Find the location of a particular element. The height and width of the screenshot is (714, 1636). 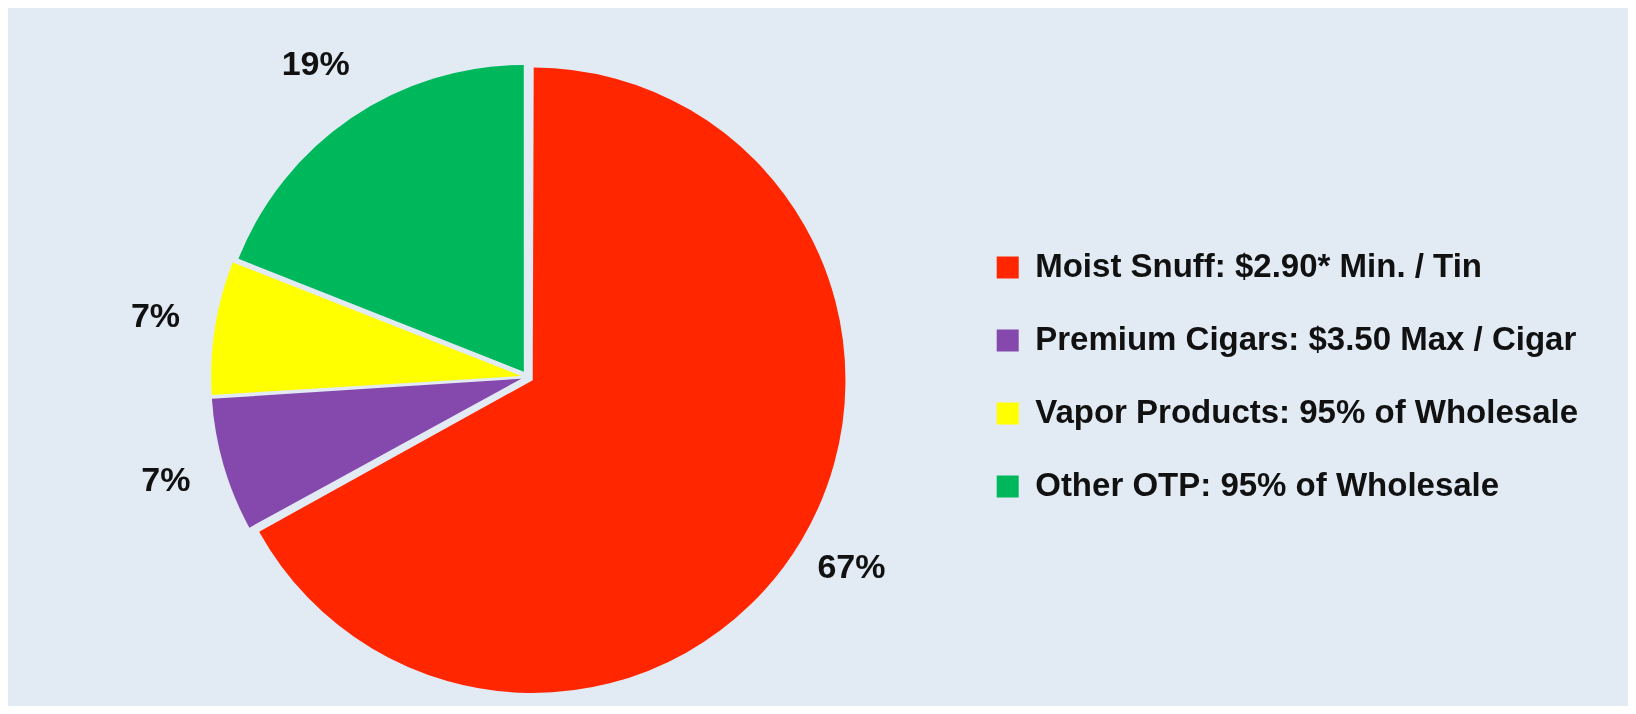

legend-label: Vapor Products: 95% of Wholesale is located at coordinates (1306, 411).